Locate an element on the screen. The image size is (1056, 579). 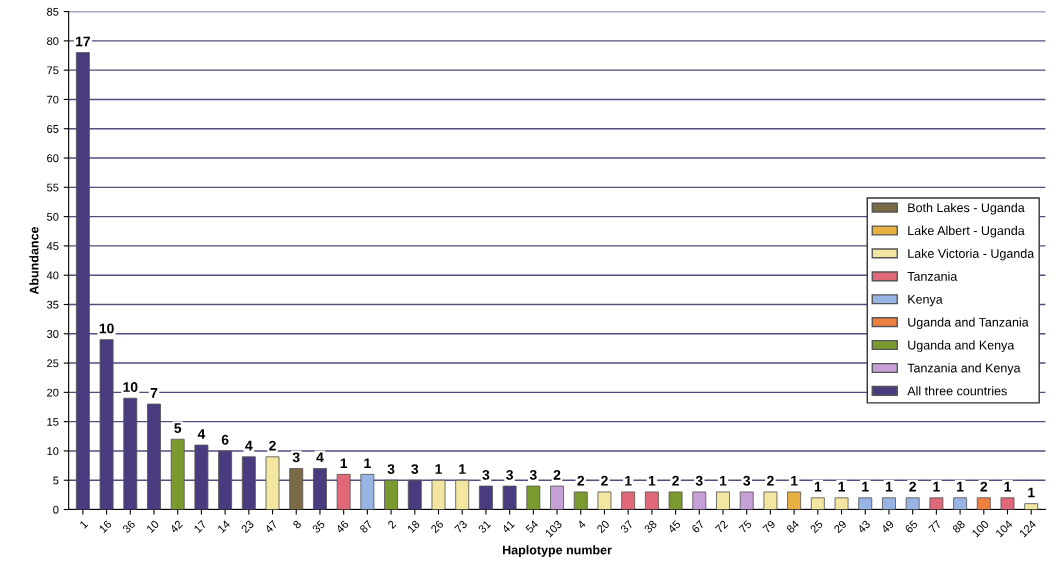
x-tick-label: 20 is located at coordinates (603, 526).